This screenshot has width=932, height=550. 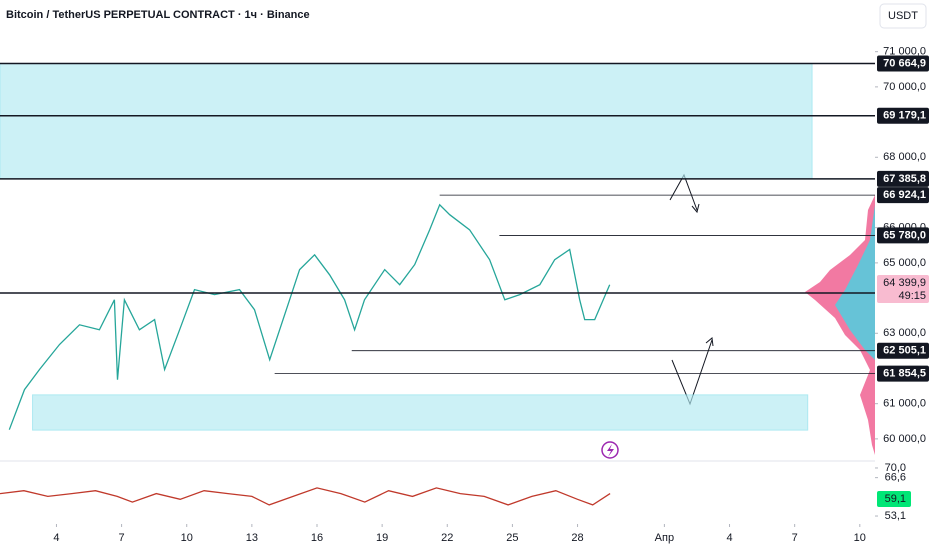 I want to click on x-tick-label: 19, so click(x=382, y=538).